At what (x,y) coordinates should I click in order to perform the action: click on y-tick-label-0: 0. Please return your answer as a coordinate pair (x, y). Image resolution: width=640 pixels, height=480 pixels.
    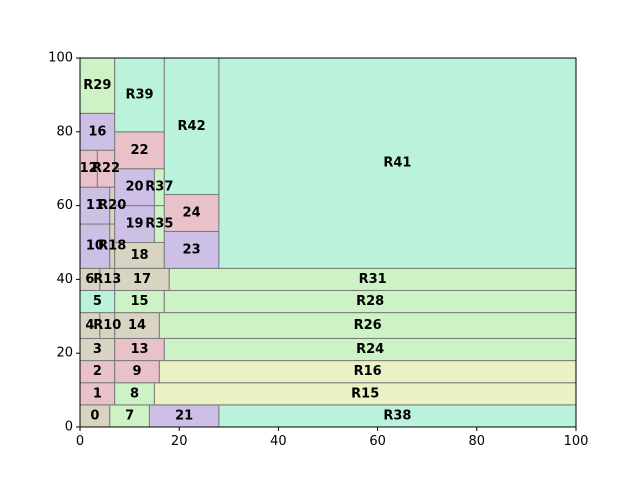
    Looking at the image, I should click on (69, 427).